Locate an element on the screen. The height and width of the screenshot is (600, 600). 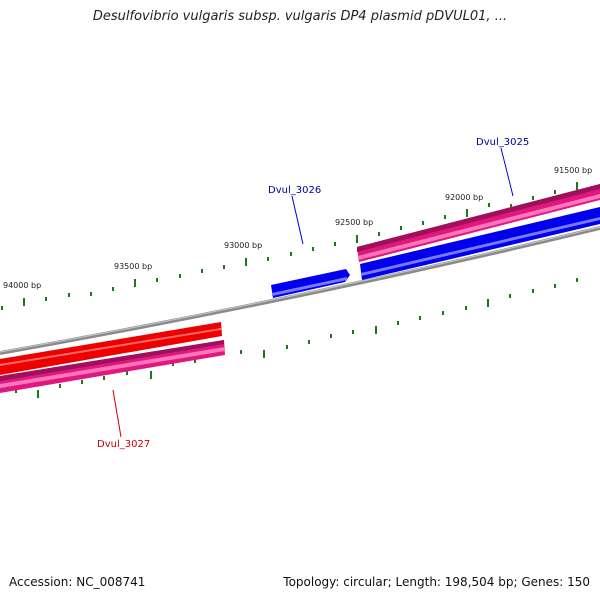
cds-feature-dvul-3025-highlight is located at coordinates (480, 246).